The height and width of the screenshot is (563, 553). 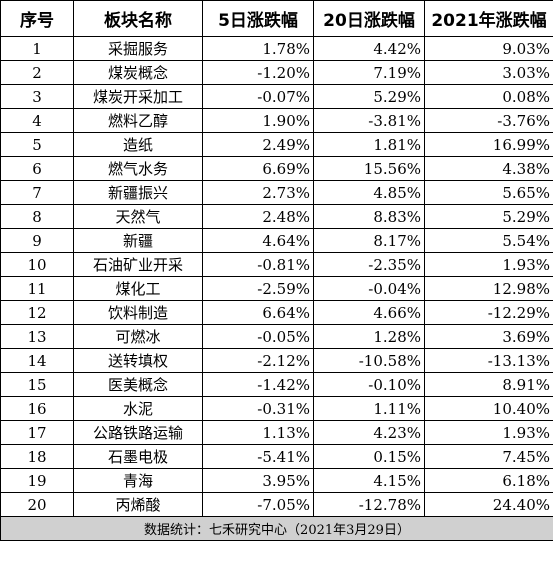 What do you see at coordinates (138, 168) in the screenshot?
I see `sector-name: 燃气水务` at bounding box center [138, 168].